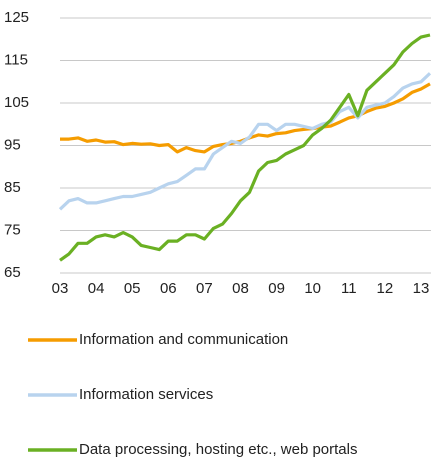  What do you see at coordinates (96, 288) in the screenshot?
I see `x-tick-label: 04` at bounding box center [96, 288].